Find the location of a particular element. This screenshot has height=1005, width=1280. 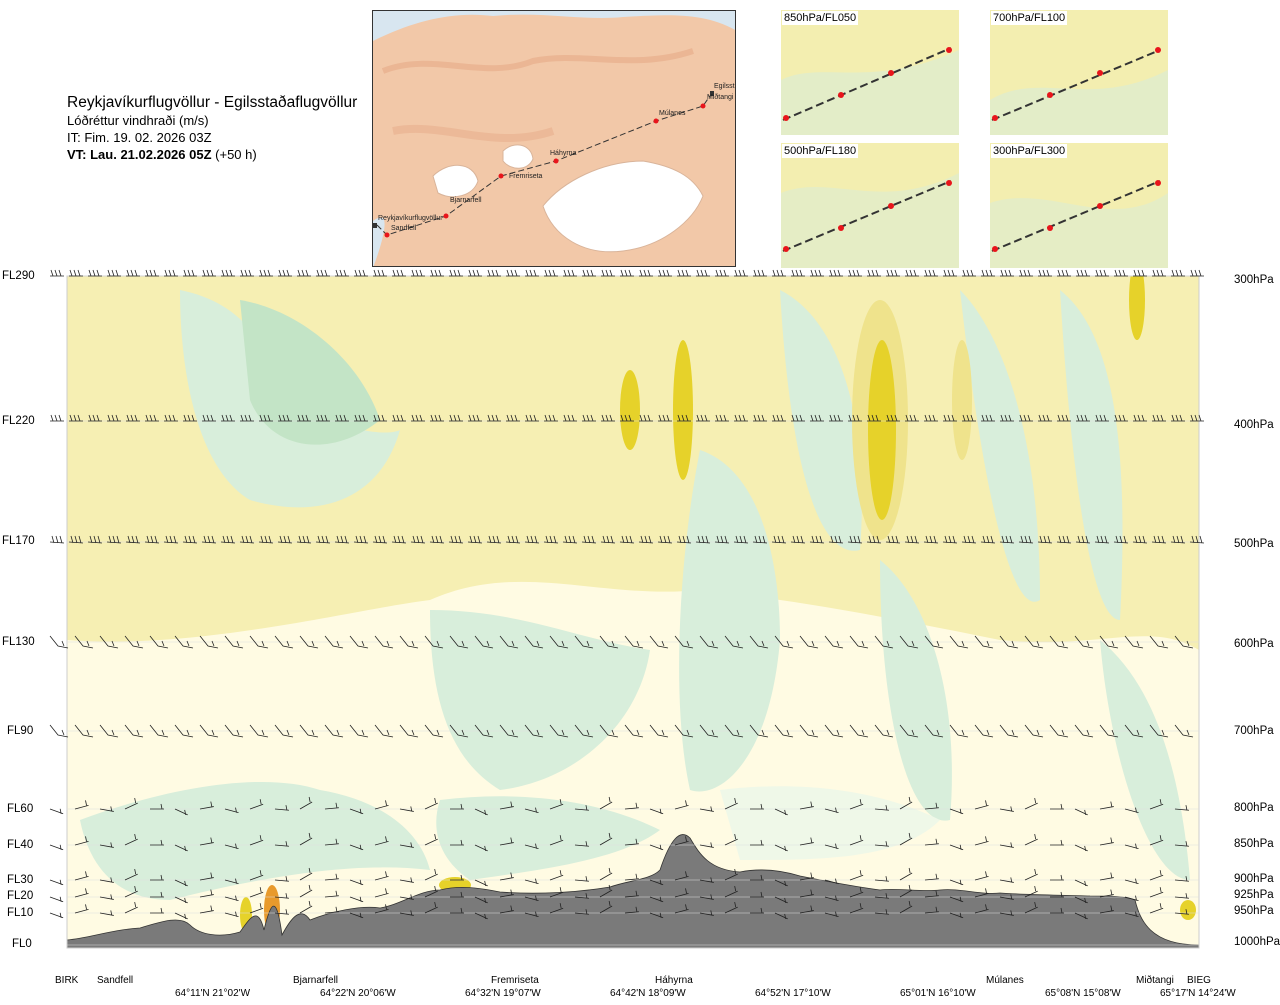

x-location-fremriseta: Fremriseta is located at coordinates (515, 980).